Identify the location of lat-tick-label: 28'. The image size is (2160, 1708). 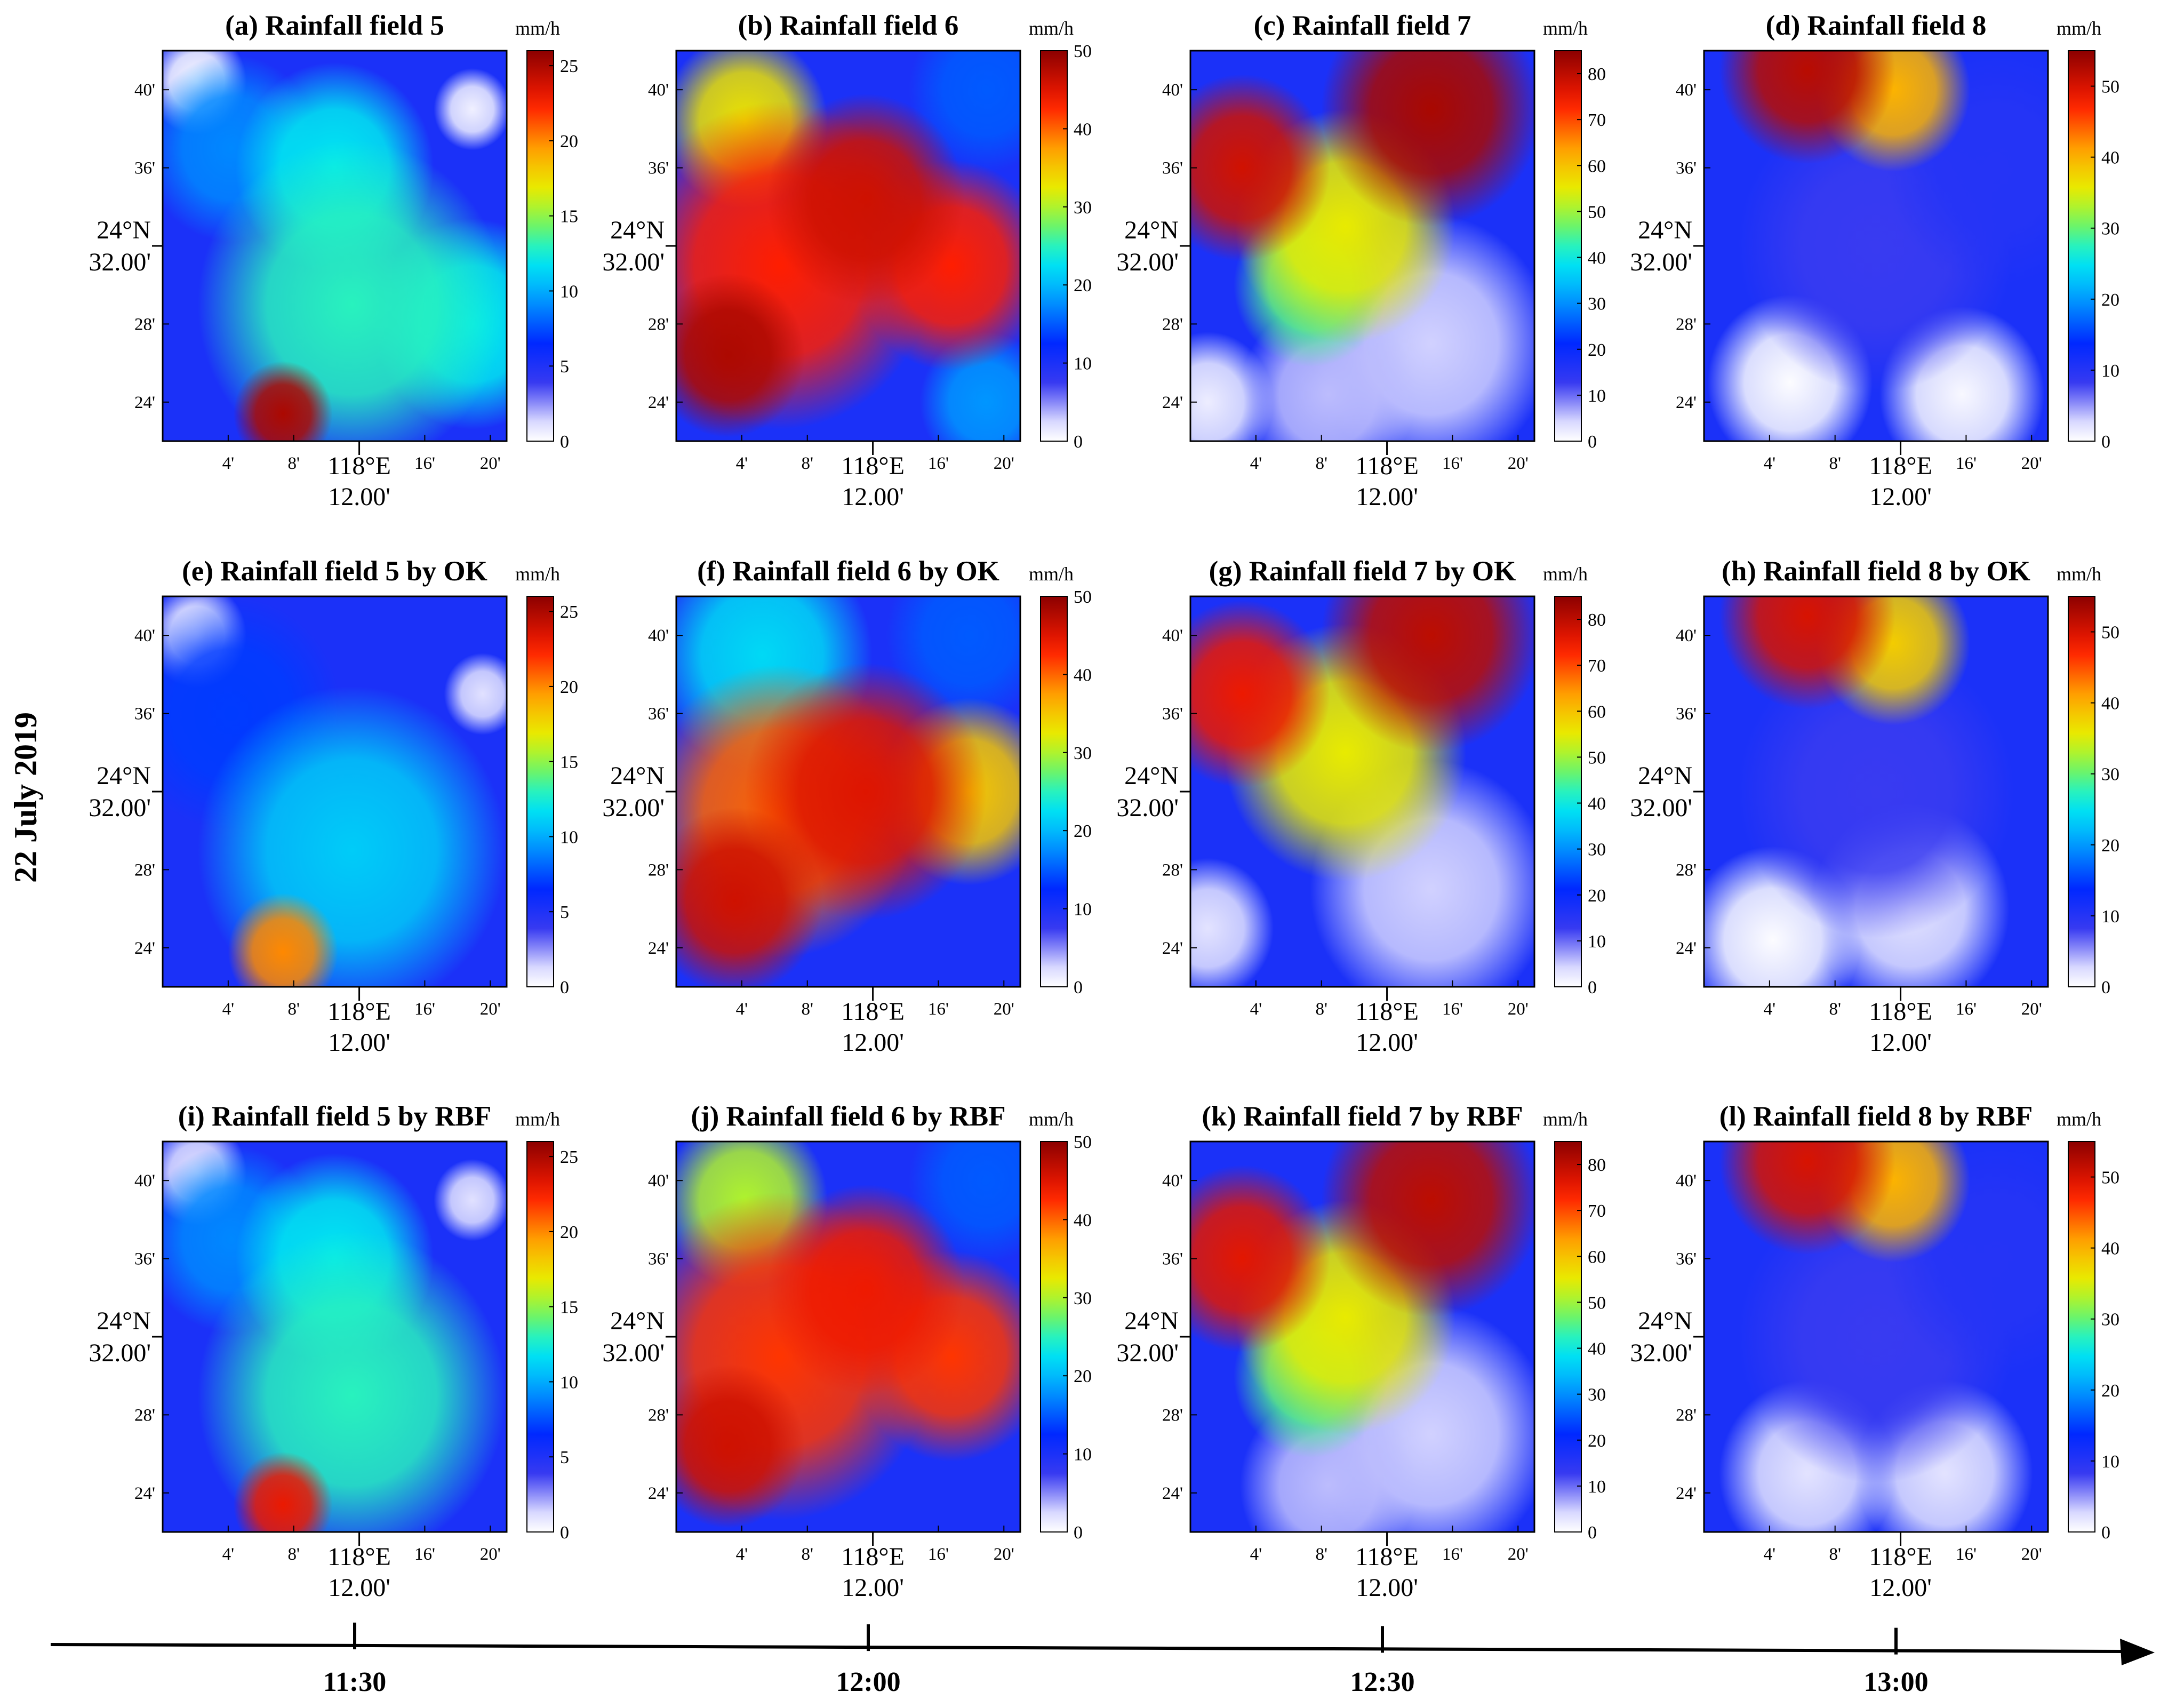
(1172, 1415).